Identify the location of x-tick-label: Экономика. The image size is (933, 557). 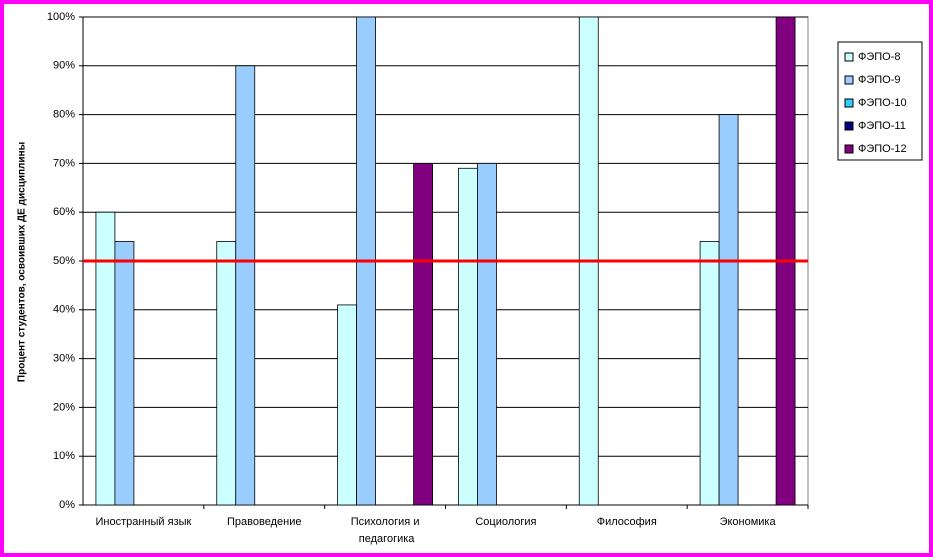
(748, 522).